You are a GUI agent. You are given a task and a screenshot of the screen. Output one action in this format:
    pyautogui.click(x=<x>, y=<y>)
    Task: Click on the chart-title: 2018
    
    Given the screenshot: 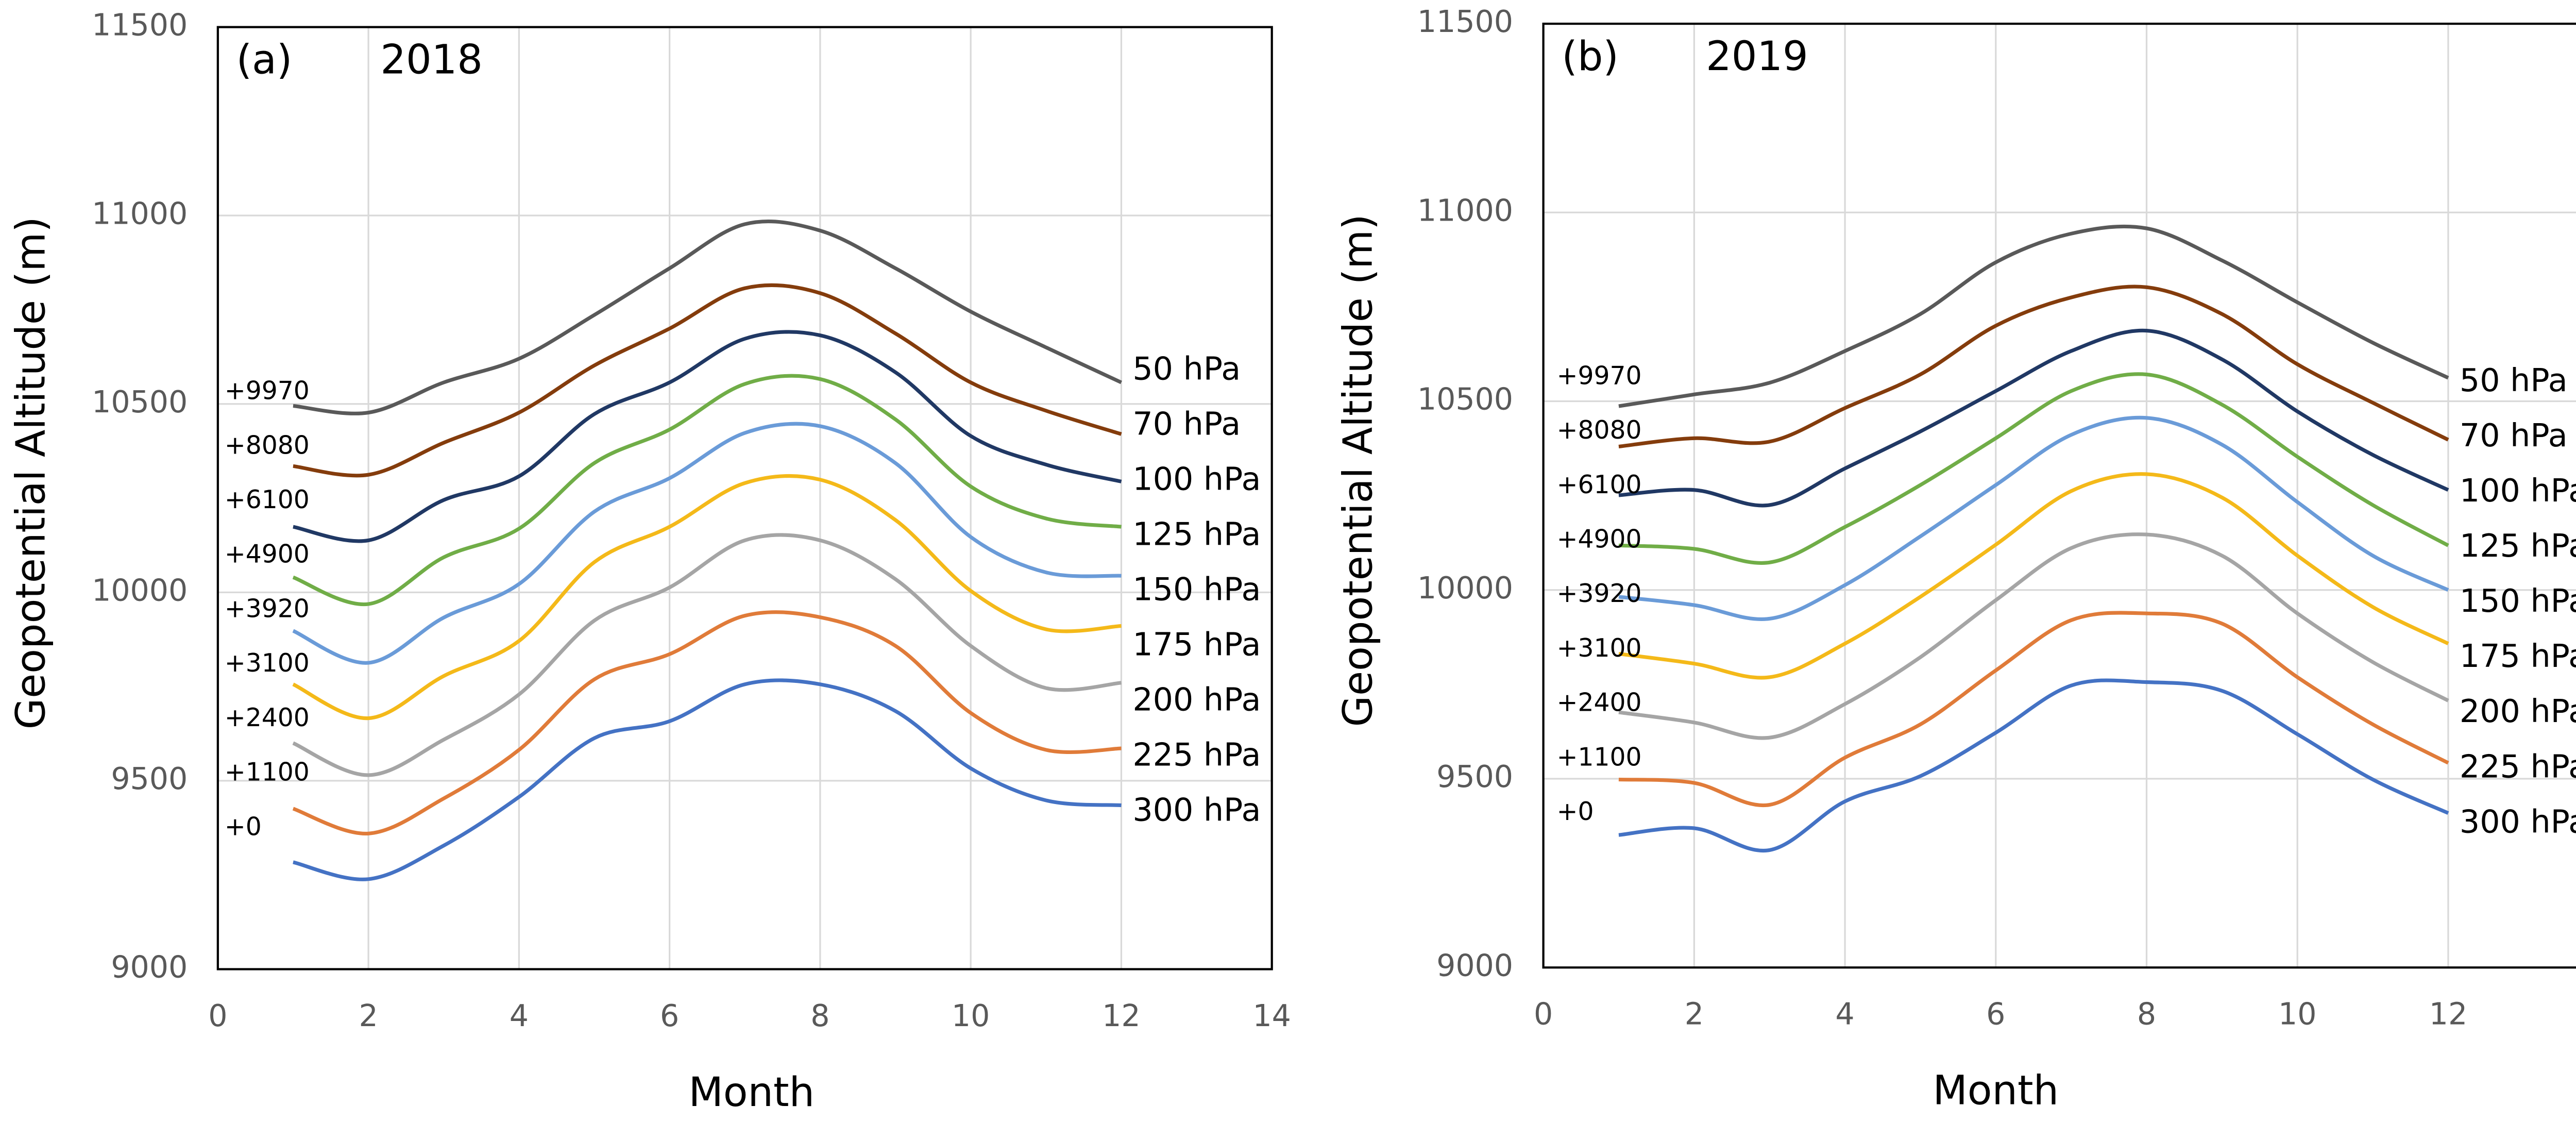 What is the action you would take?
    pyautogui.click(x=431, y=60)
    